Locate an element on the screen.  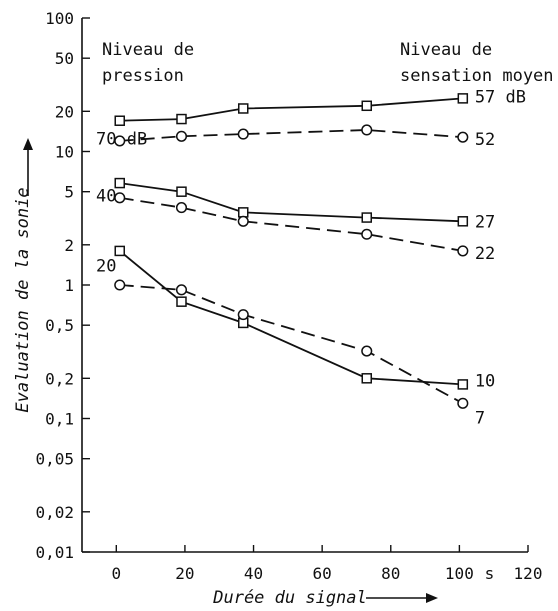
series-end-label: 22 is located at coordinates (485, 254).